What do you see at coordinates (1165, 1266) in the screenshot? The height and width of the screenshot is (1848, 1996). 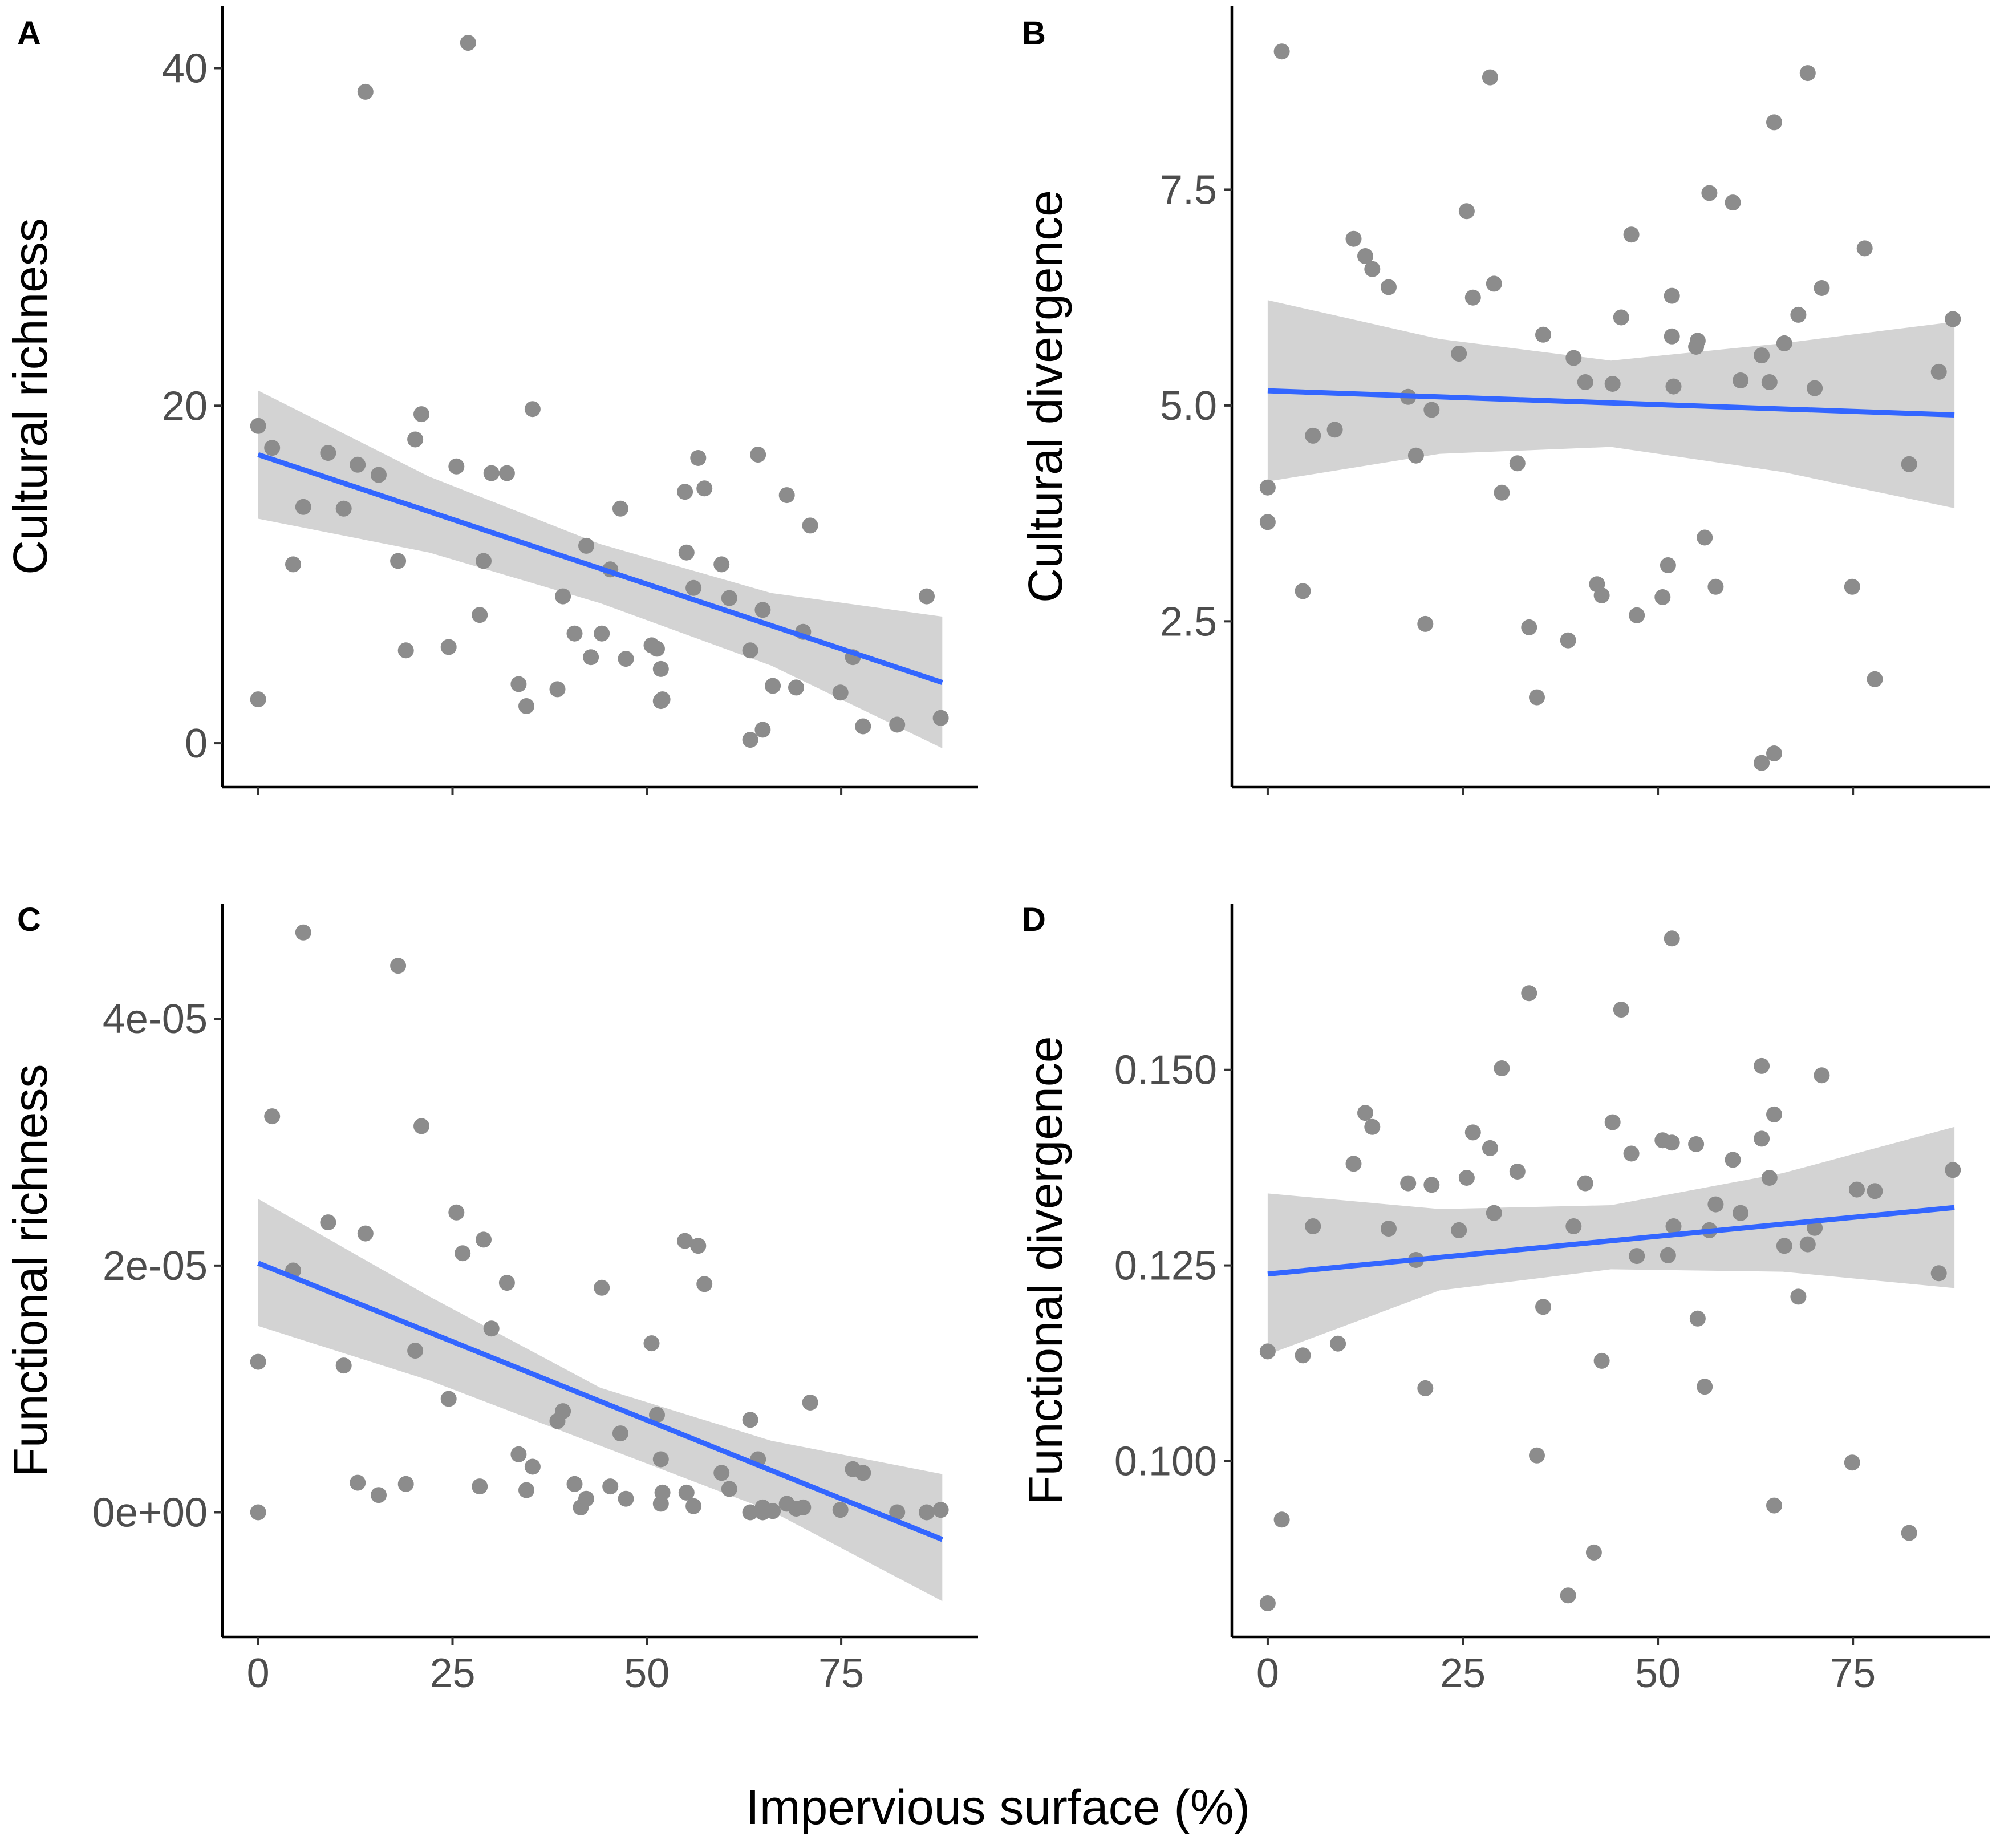 I see `y-tick-label: 0.125` at bounding box center [1165, 1266].